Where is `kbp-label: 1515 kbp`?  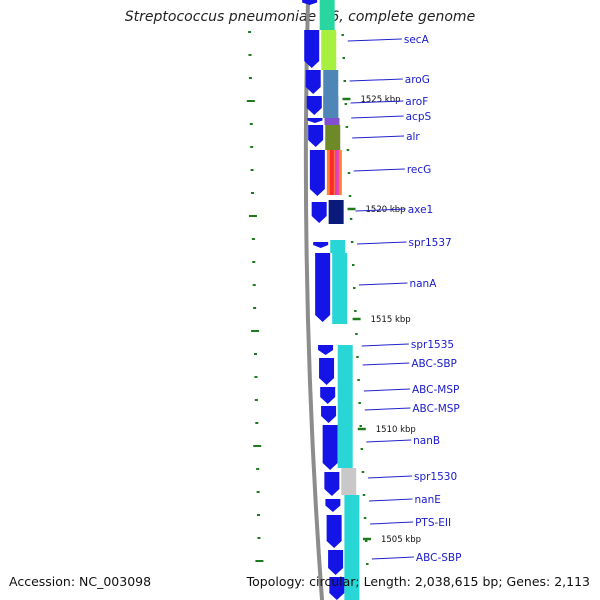 kbp-label: 1515 kbp is located at coordinates (391, 320).